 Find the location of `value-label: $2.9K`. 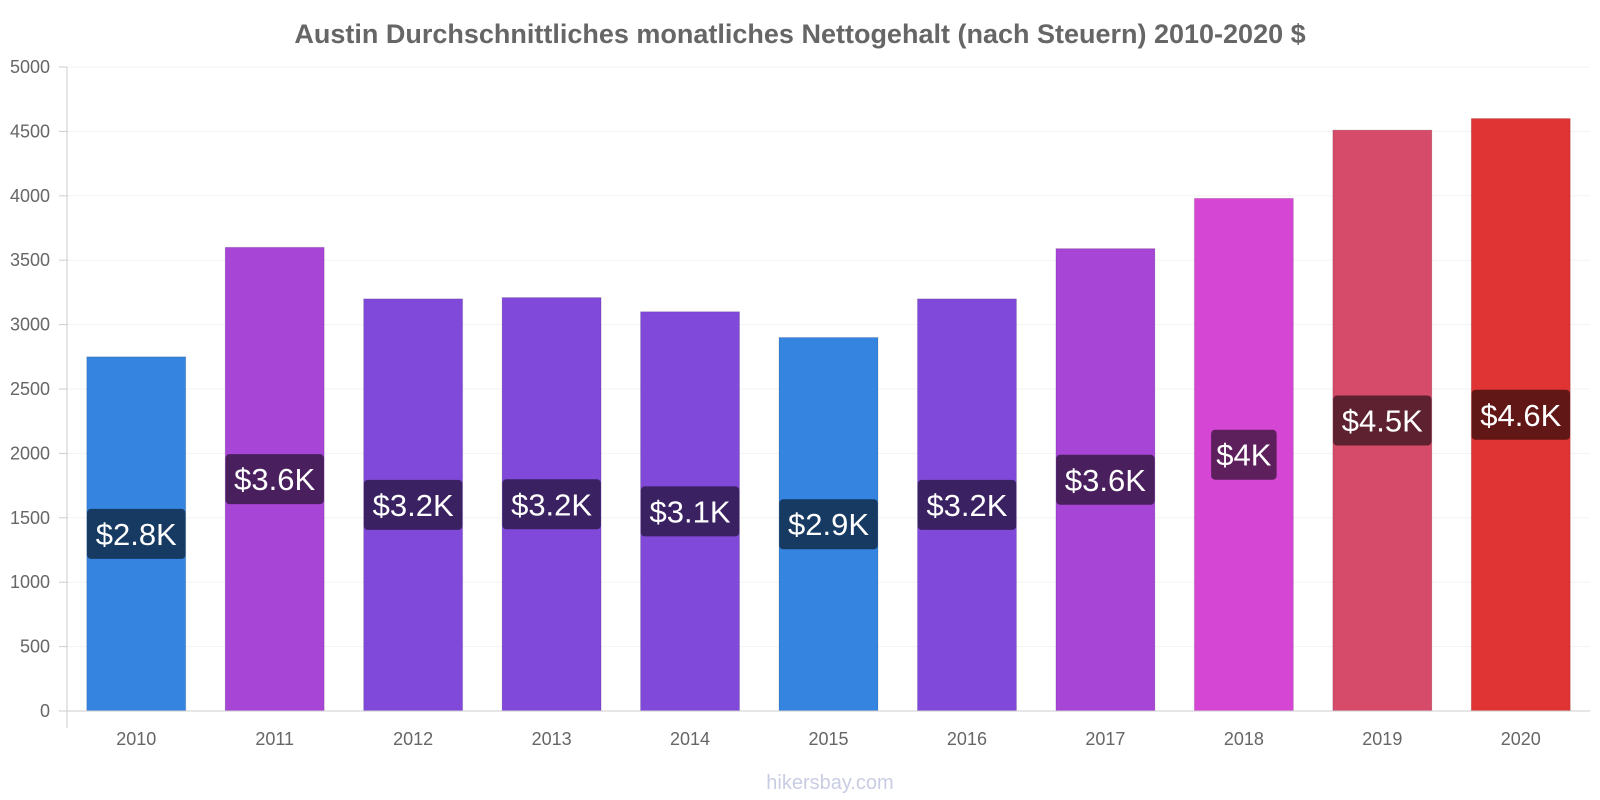

value-label: $2.9K is located at coordinates (828, 524).